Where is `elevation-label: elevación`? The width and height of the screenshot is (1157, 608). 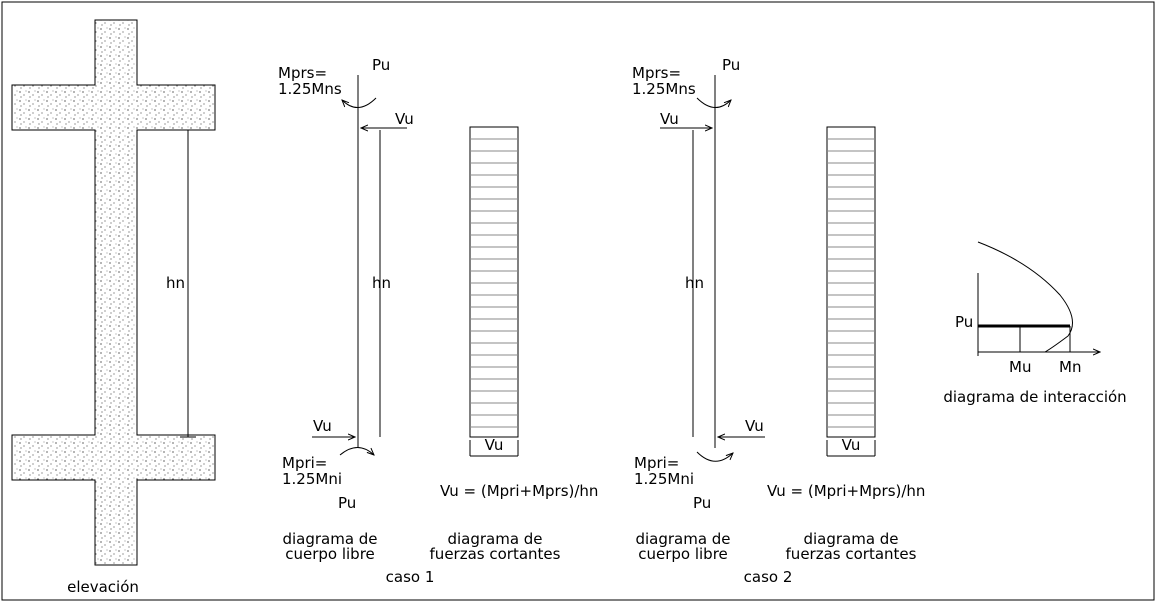 elevation-label: elevación is located at coordinates (103, 587).